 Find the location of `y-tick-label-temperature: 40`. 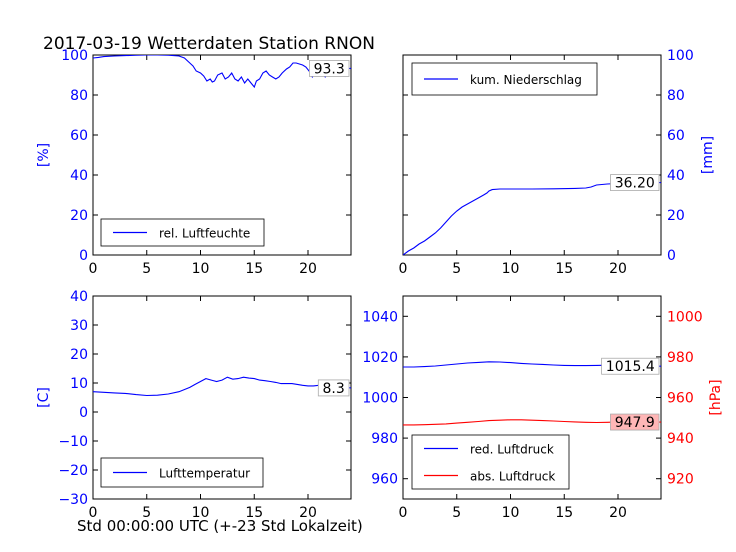

y-tick-label-temperature: 40 is located at coordinates (79, 297).